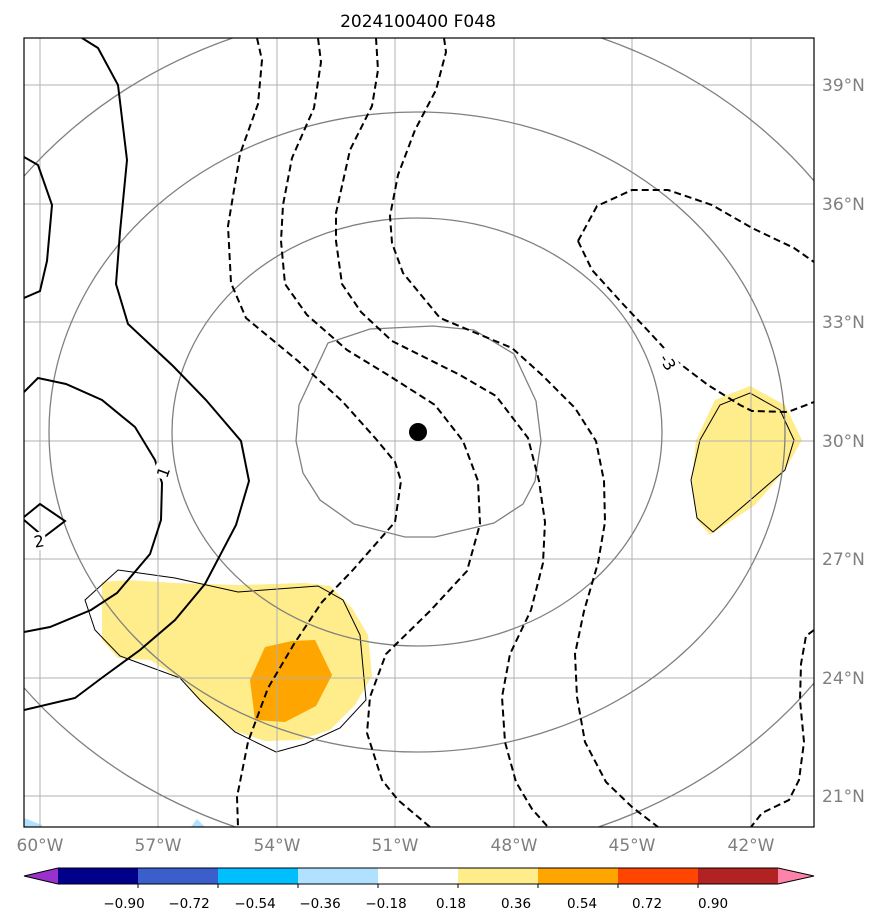 The width and height of the screenshot is (884, 924). What do you see at coordinates (632, 846) in the screenshot?
I see `lon-tick-label: 45°W` at bounding box center [632, 846].